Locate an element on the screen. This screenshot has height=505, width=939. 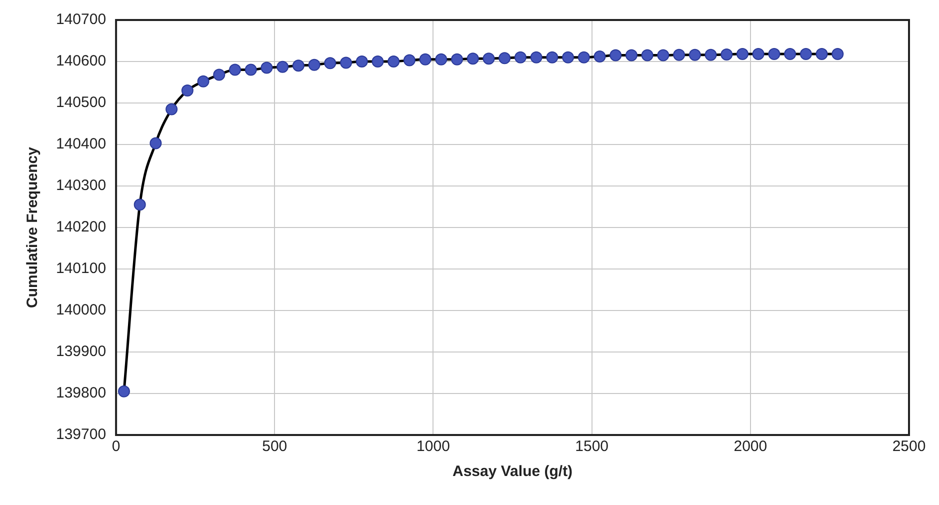
y-tick-label: 140700 is located at coordinates (81, 19).